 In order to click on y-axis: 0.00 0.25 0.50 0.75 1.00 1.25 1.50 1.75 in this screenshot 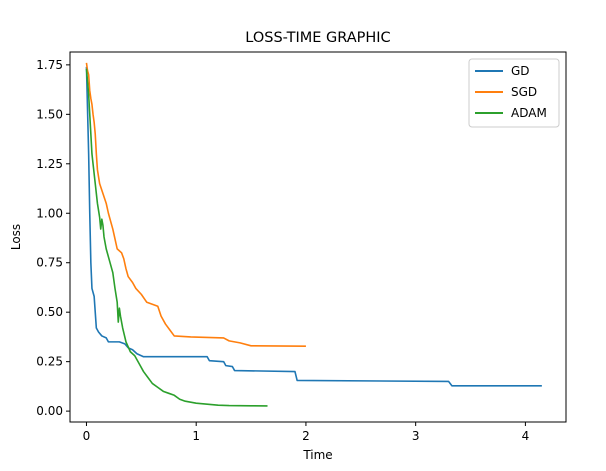, I will do `click(53, 238)`.